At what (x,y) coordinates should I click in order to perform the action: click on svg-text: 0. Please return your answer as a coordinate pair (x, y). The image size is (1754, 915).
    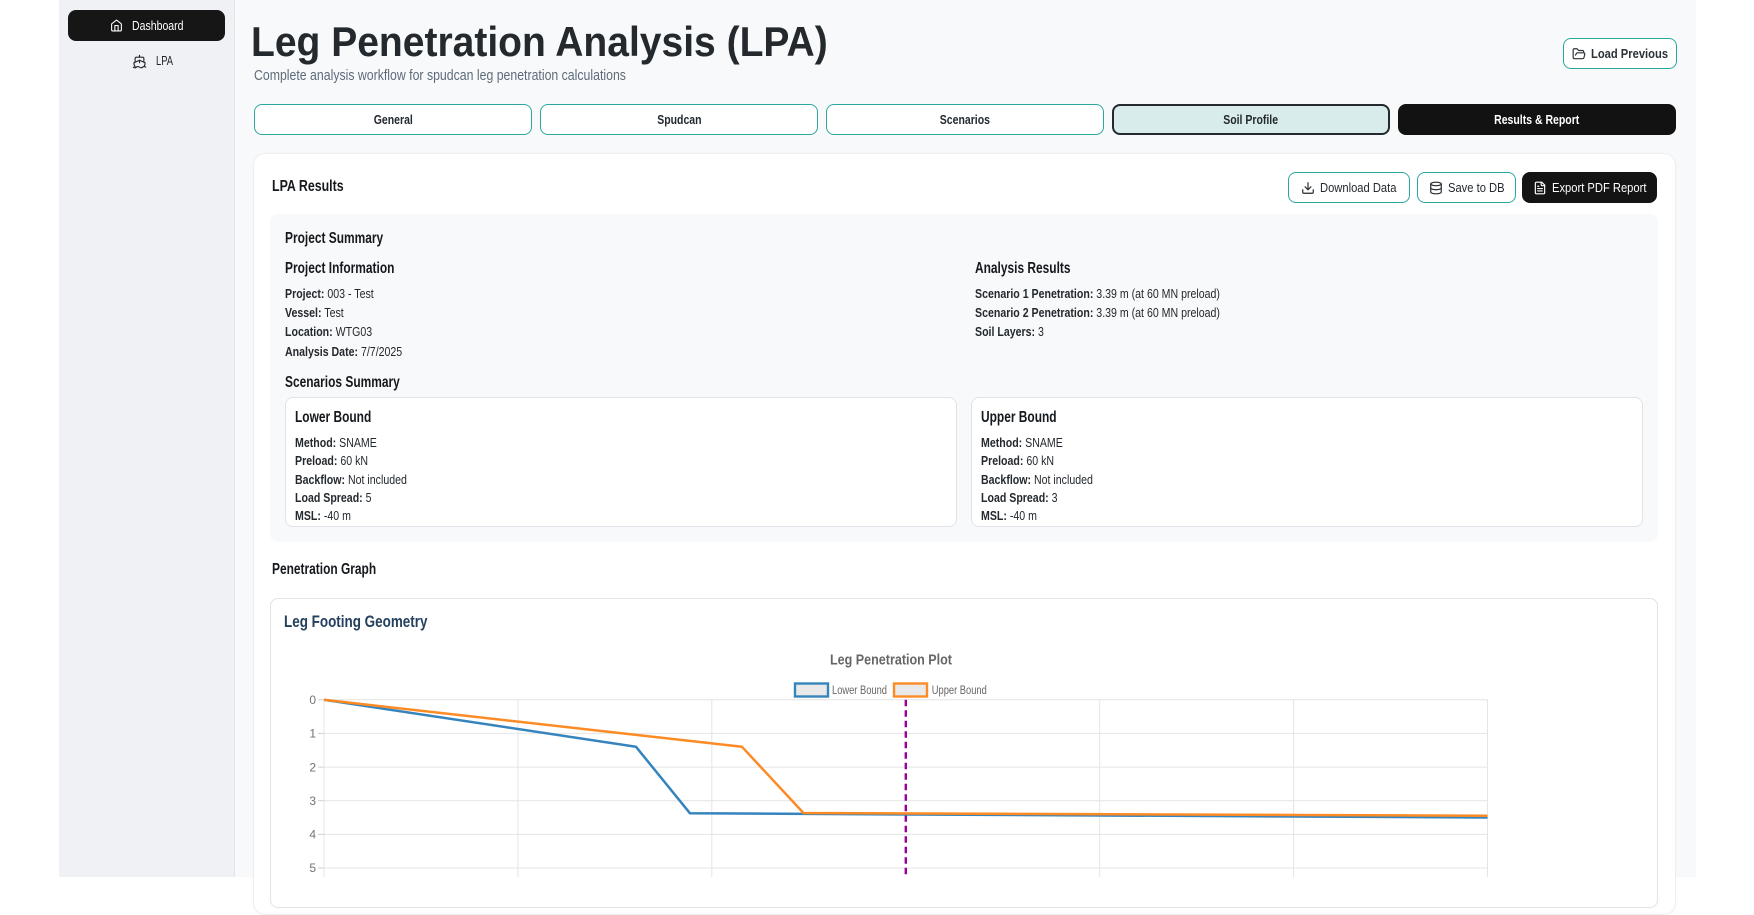
    Looking at the image, I should click on (312, 700).